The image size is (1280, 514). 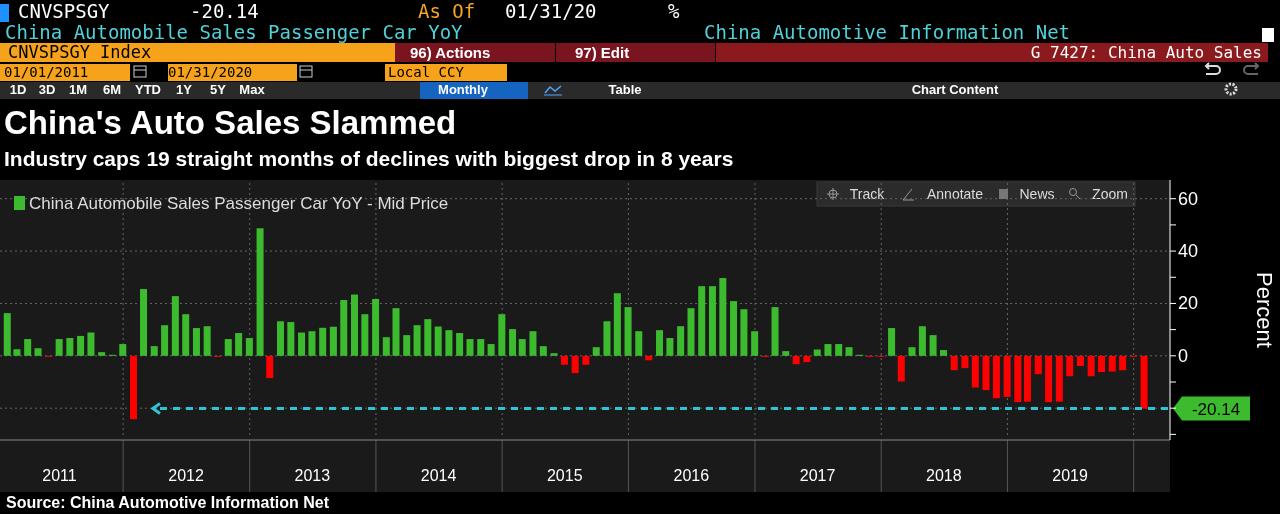 I want to click on text: 97) Edit, so click(x=602, y=52).